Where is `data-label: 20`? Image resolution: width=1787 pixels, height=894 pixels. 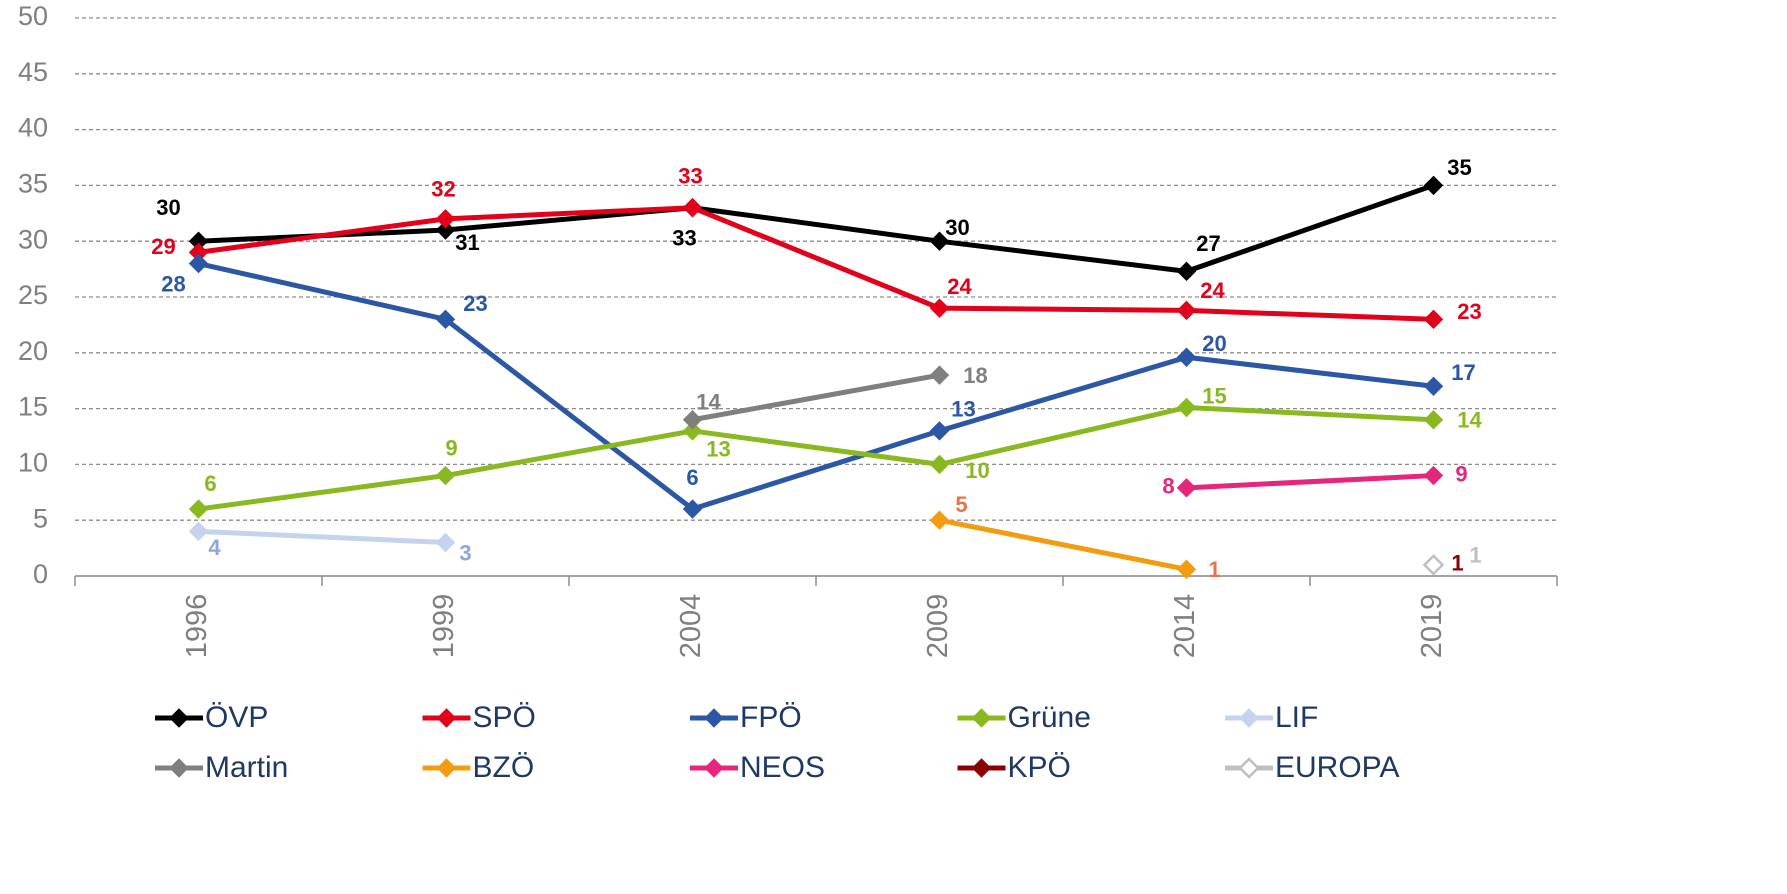
data-label: 20 is located at coordinates (1214, 343).